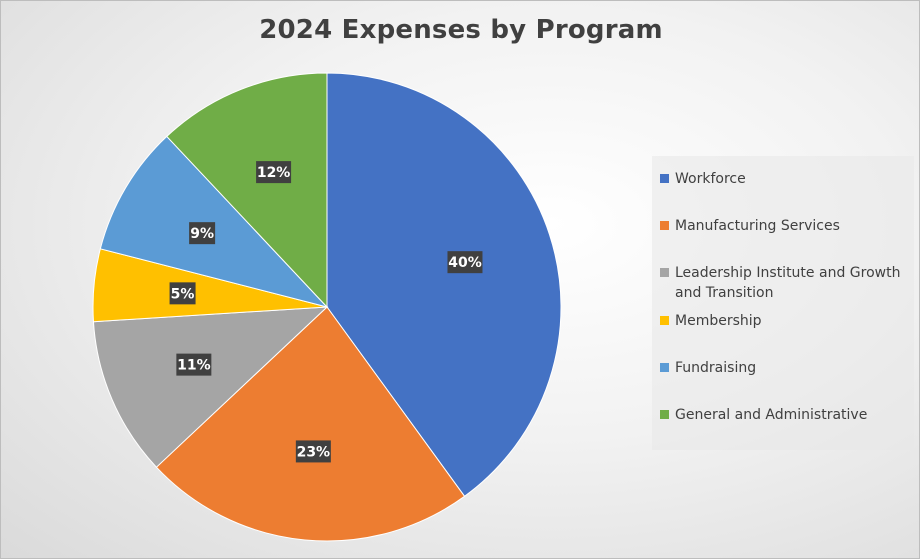  I want to click on data-label-leadership-institute-and-growth-and-transition: 11%, so click(194, 364).